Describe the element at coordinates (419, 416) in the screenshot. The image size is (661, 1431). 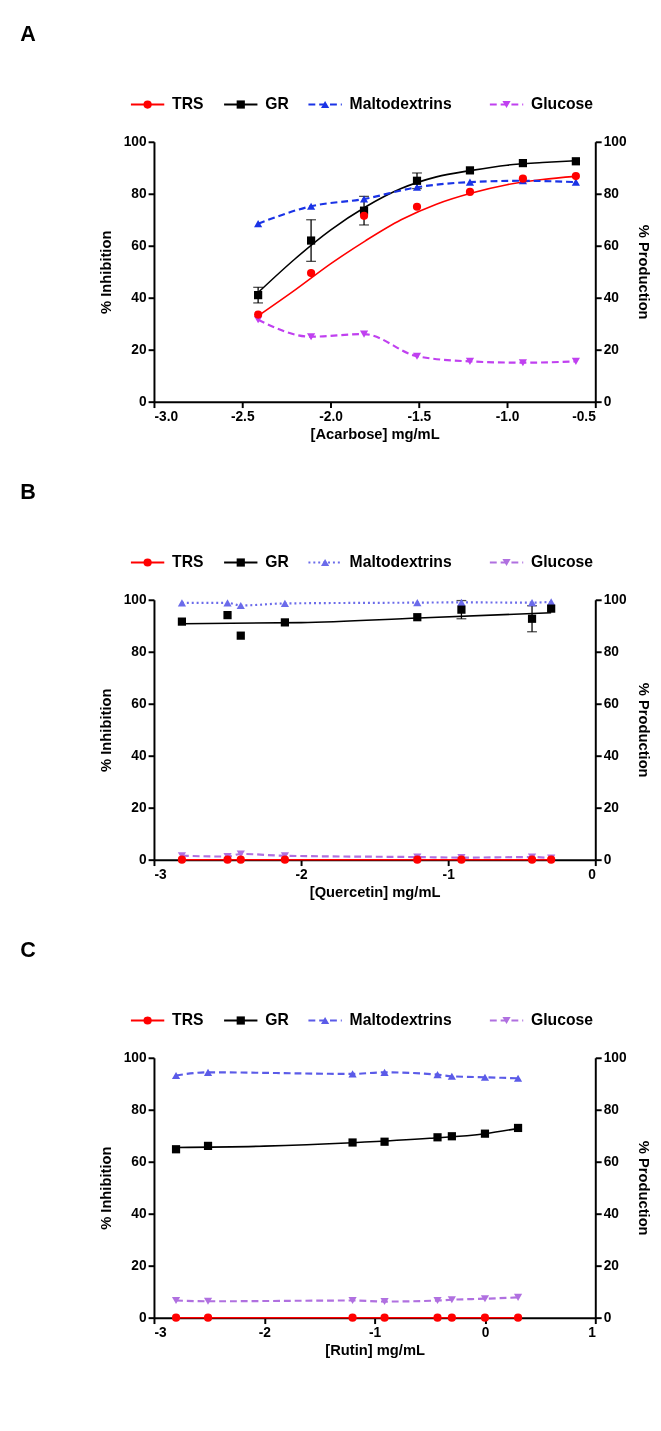
I see `x-tick-label: -1.5` at that location.